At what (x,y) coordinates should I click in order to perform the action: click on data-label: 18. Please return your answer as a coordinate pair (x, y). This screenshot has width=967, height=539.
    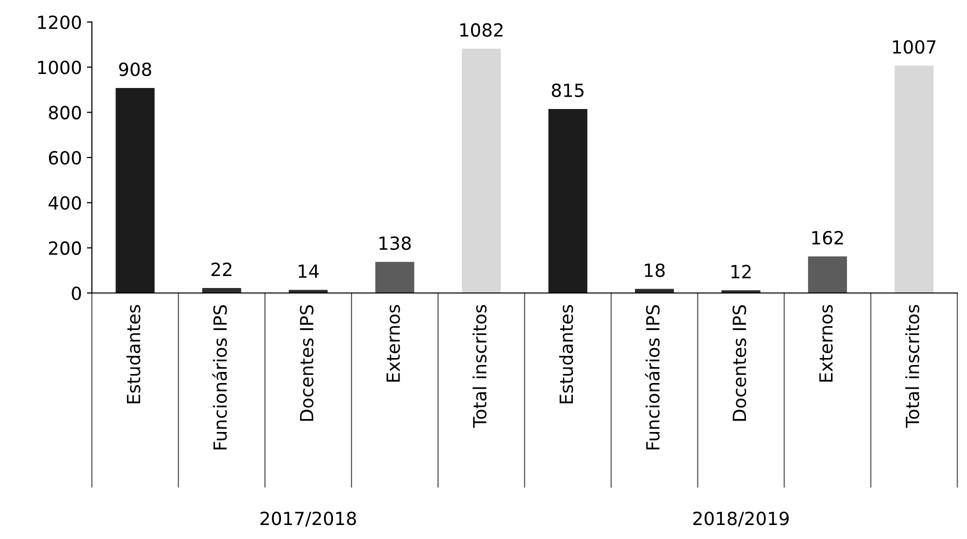
    Looking at the image, I should click on (654, 270).